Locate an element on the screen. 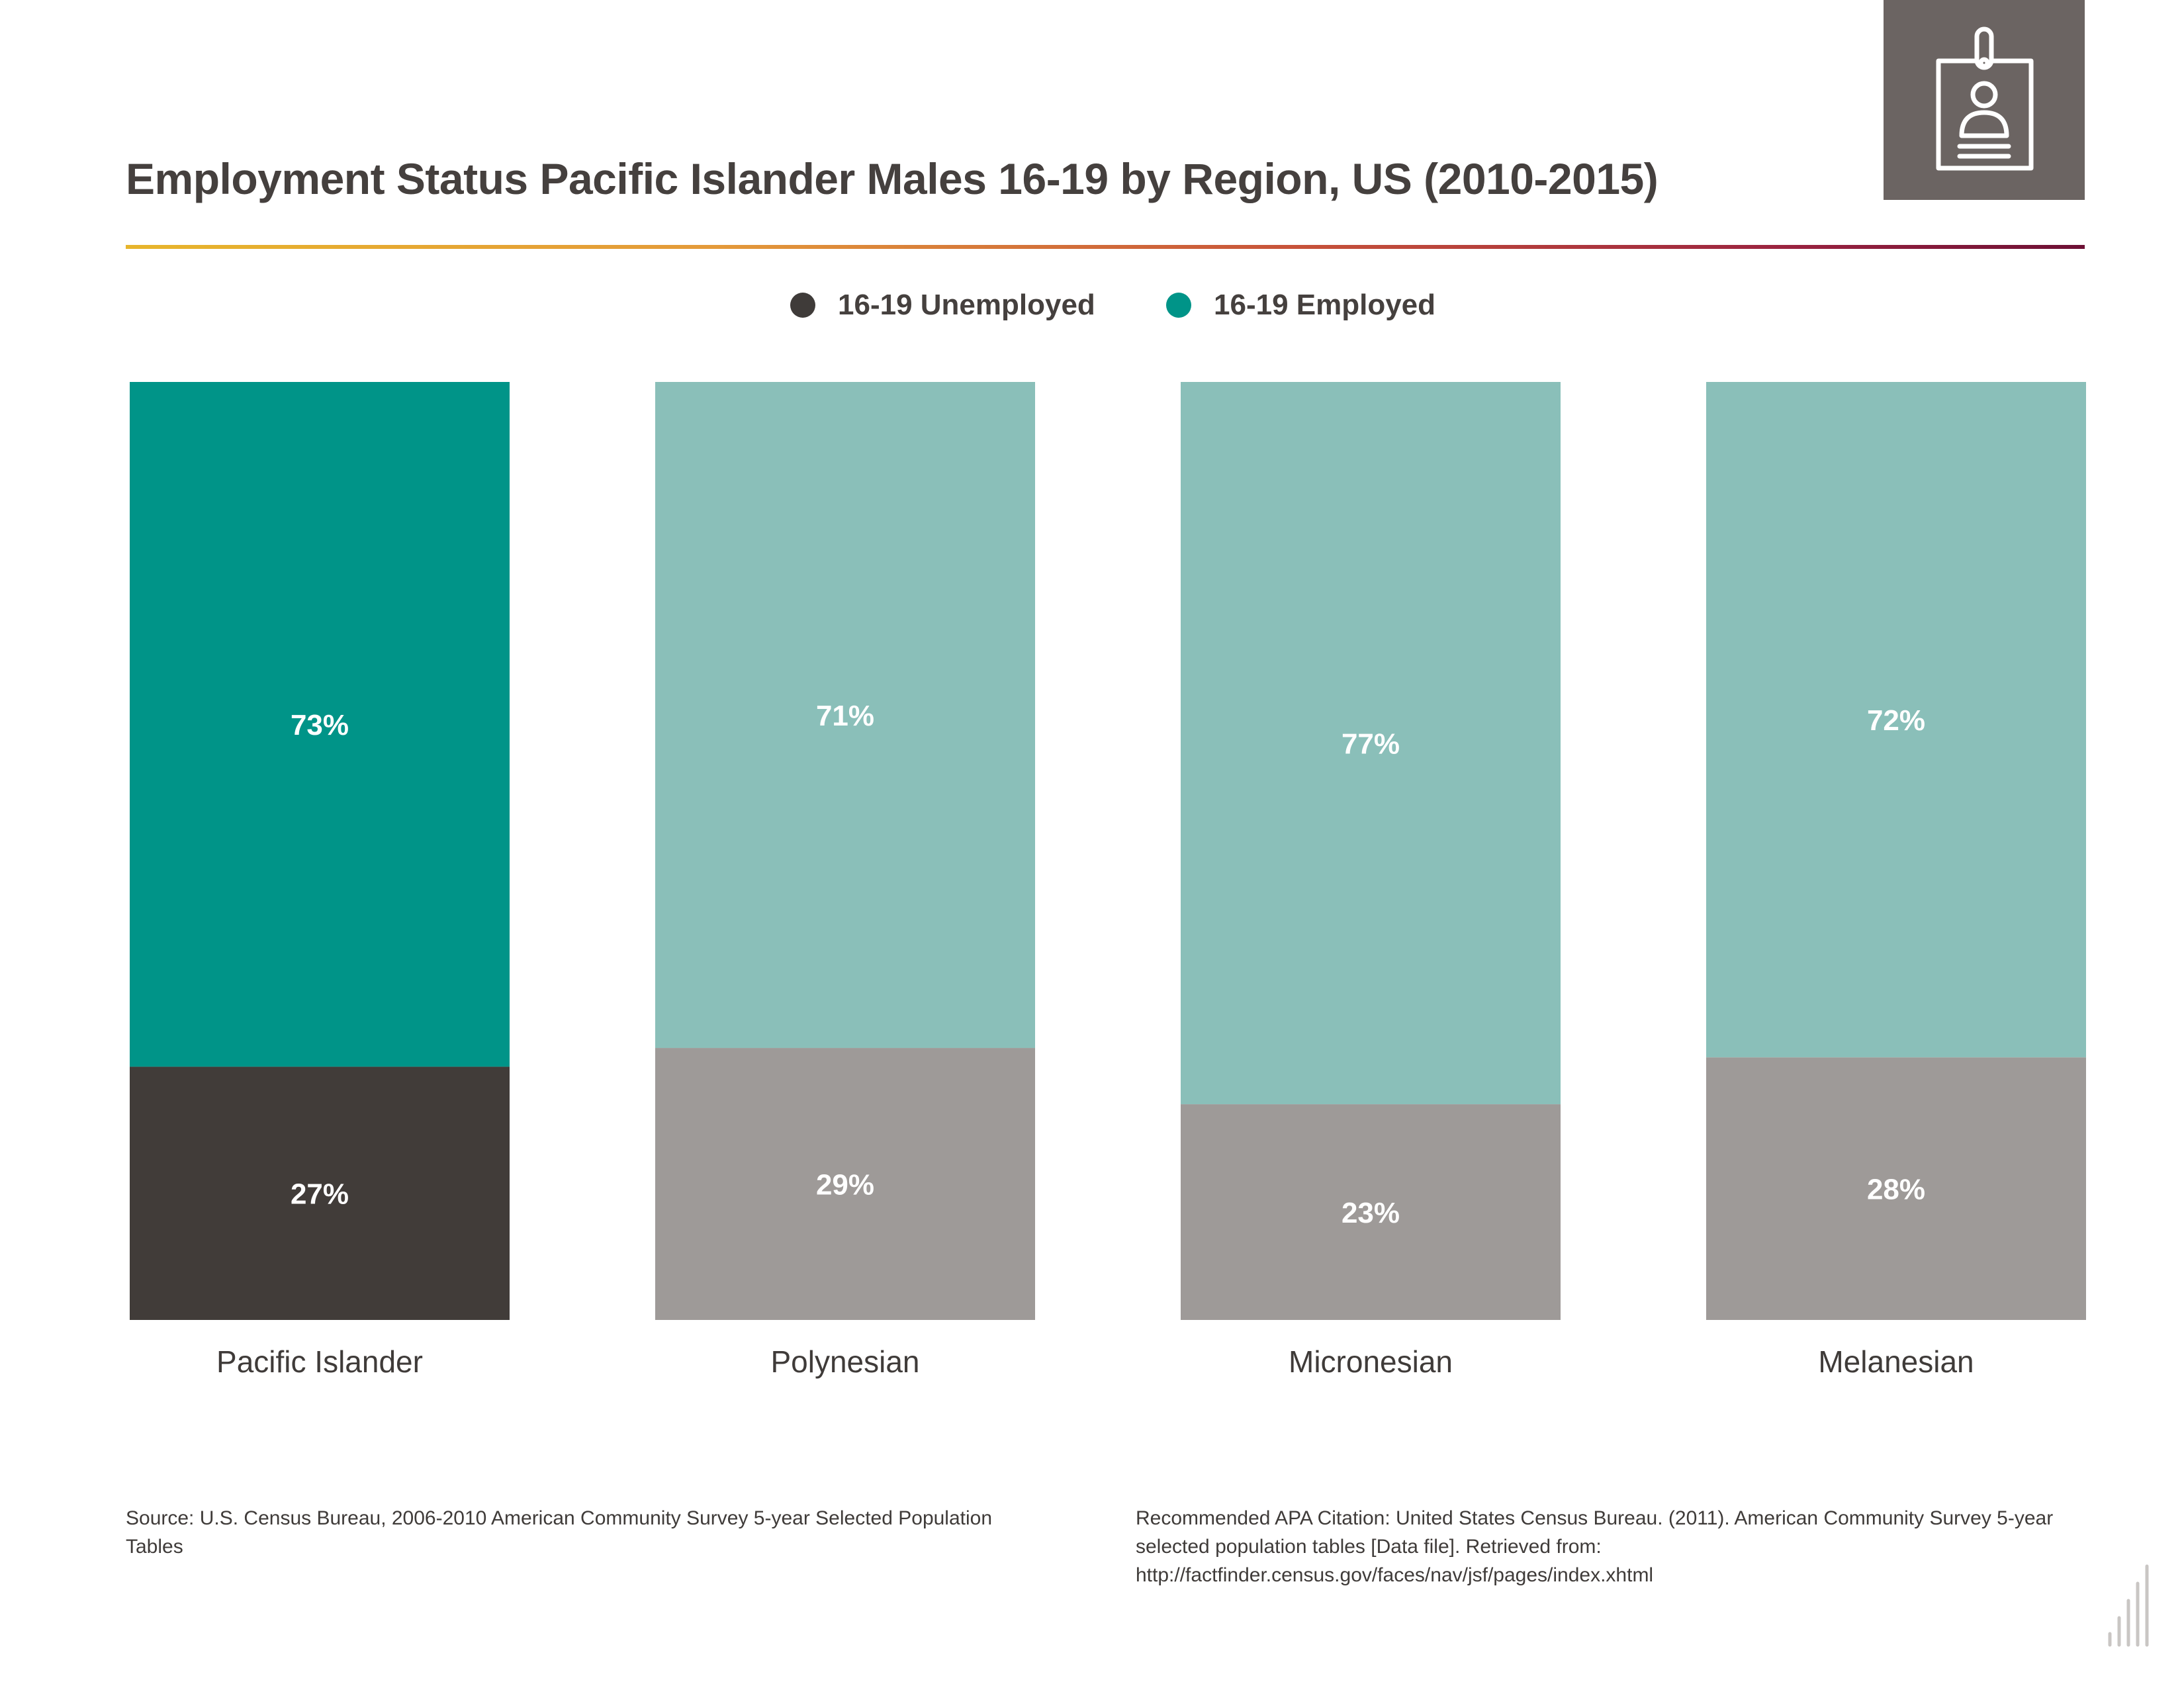 The width and height of the screenshot is (2184, 1688). bar-chart-logo-icon is located at coordinates (2128, 1605).